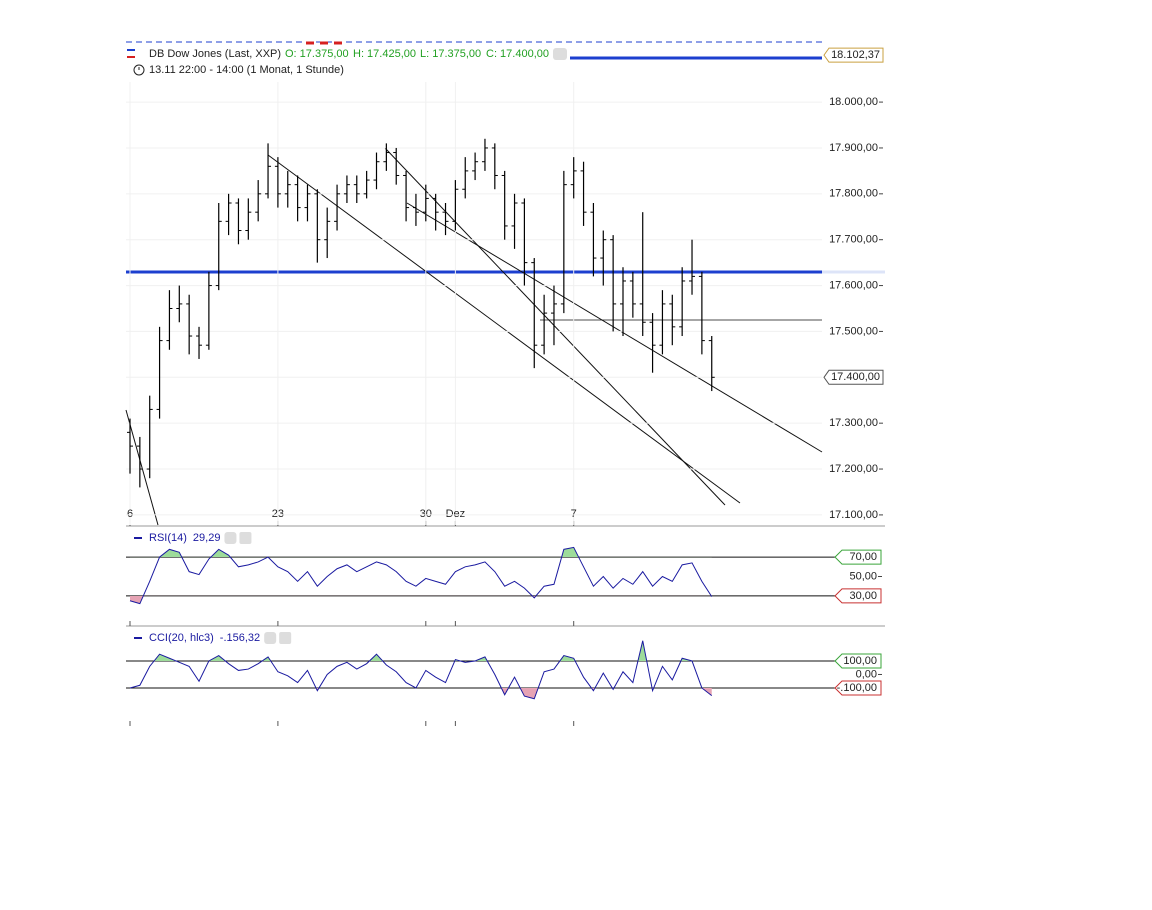 This screenshot has height=910, width=1152. Describe the element at coordinates (246, 70) in the screenshot. I see `chart-subtitle: 13.11 22:00 - 14:00 (1 Monat, 1 Stunde)` at that location.